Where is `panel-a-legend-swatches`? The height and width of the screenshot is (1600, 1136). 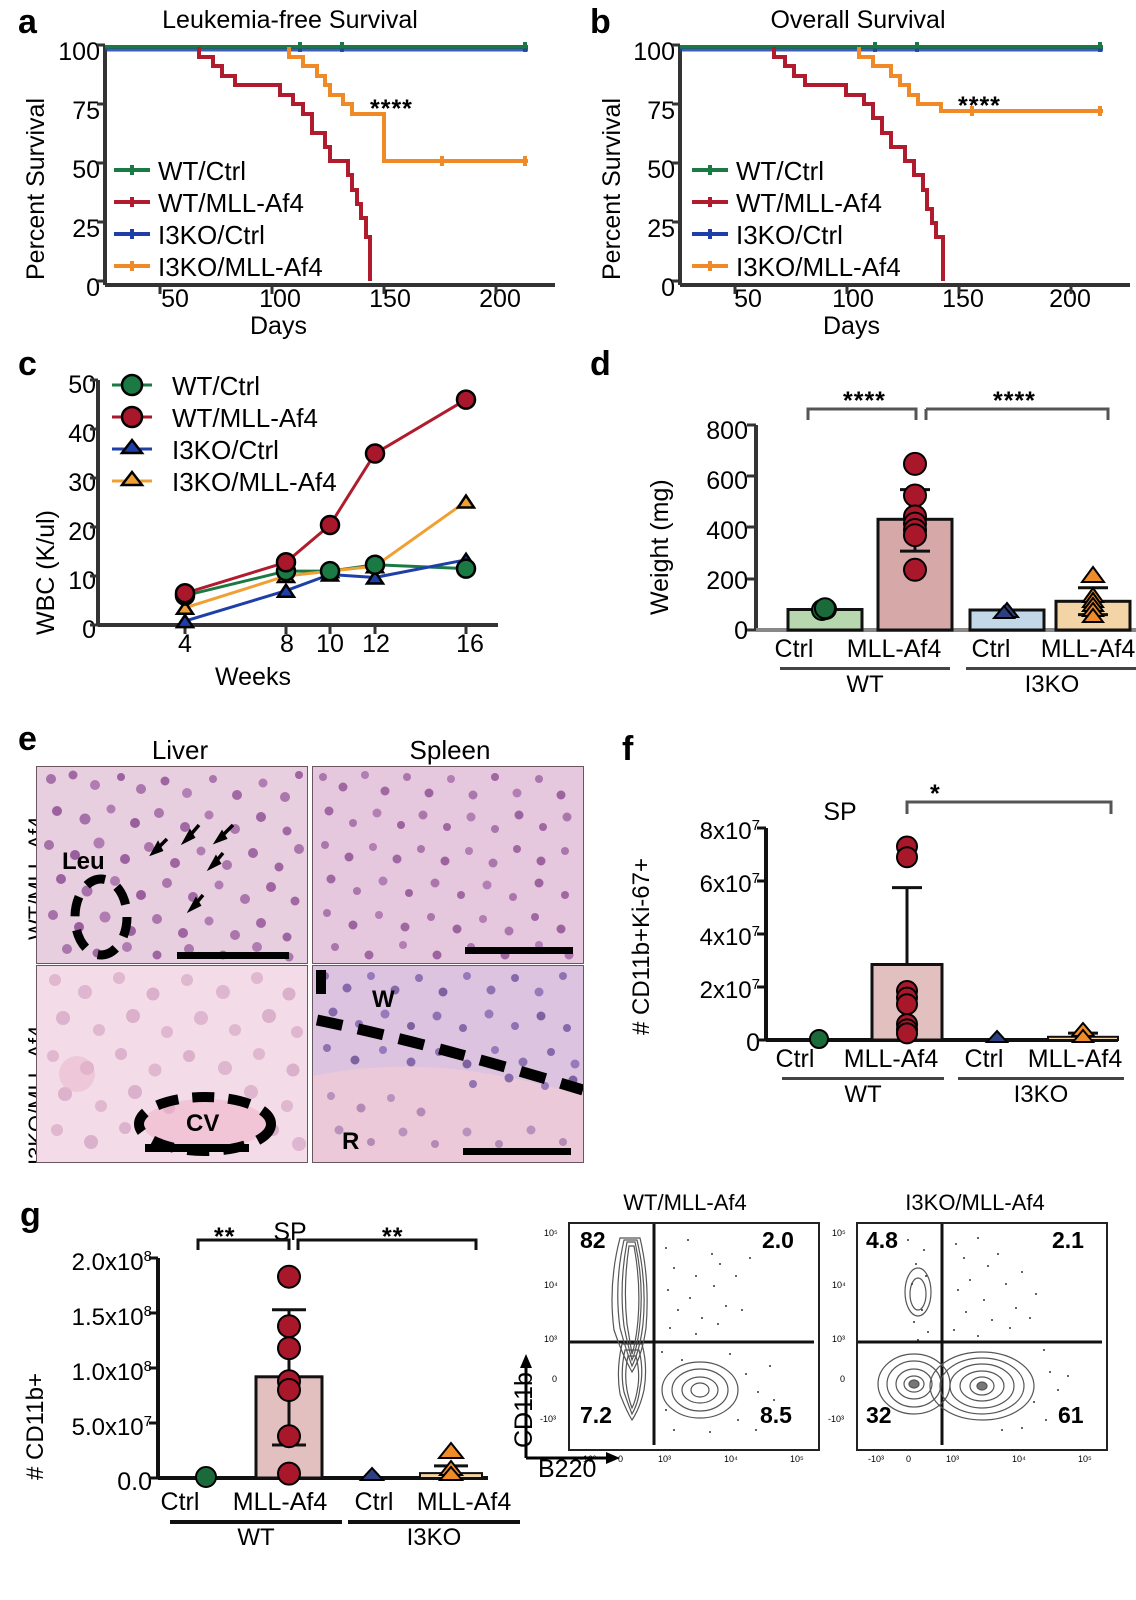 panel-a-legend-swatches is located at coordinates (132, 218).